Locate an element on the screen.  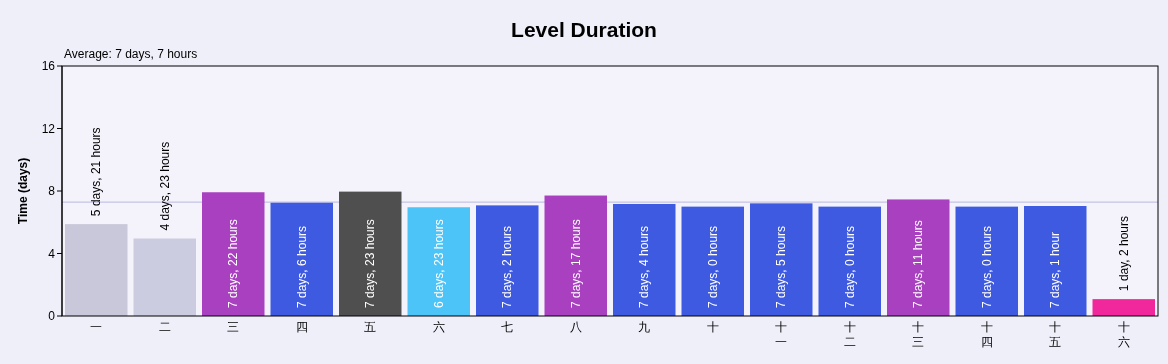
x-tick-label: 十一 is located at coordinates (781, 334).